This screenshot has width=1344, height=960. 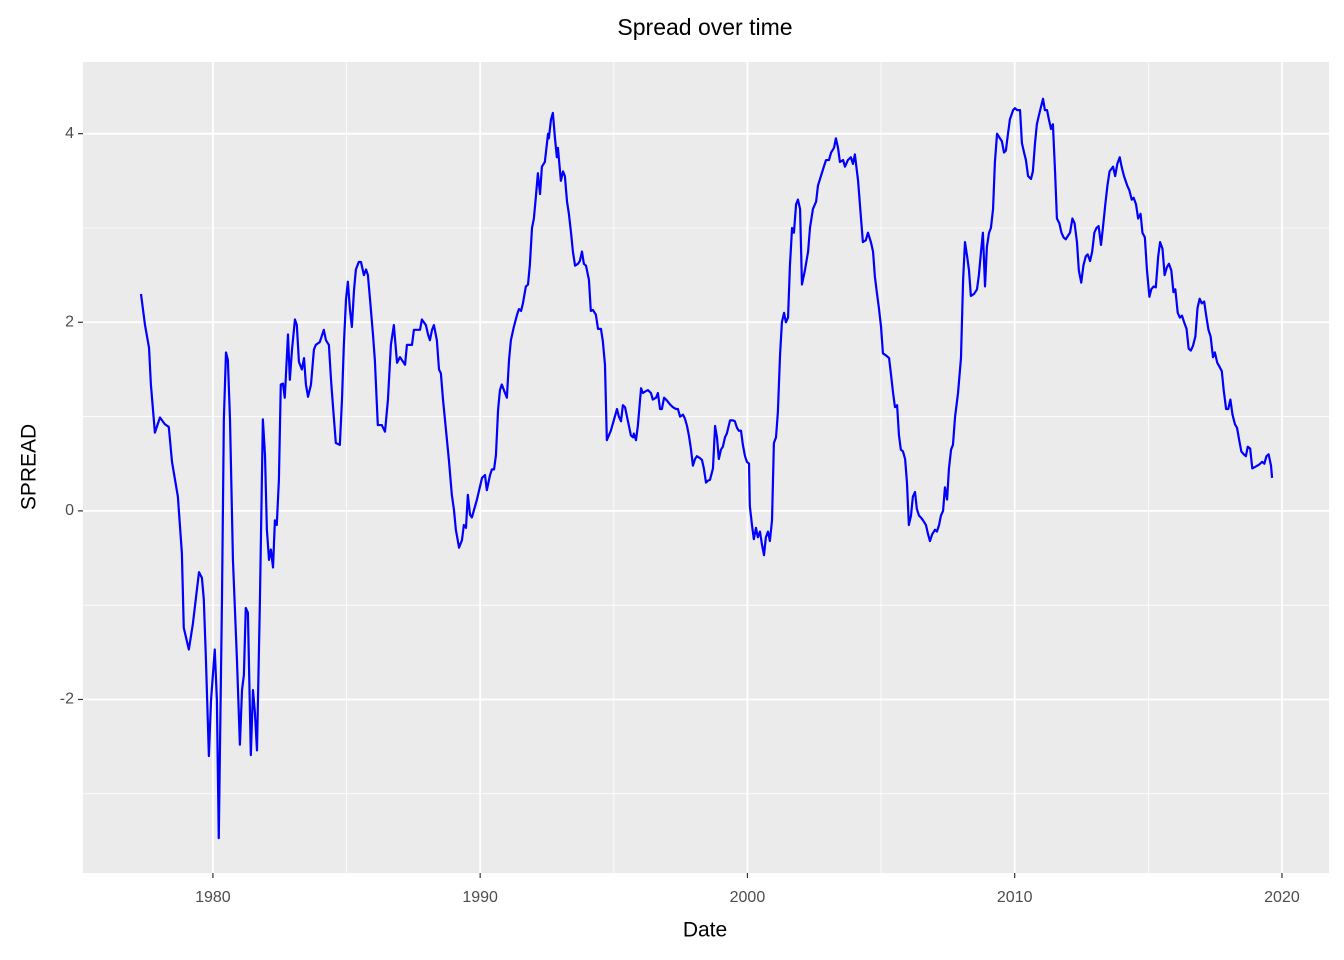 I want to click on chart-title: Spread over time, so click(x=704, y=27).